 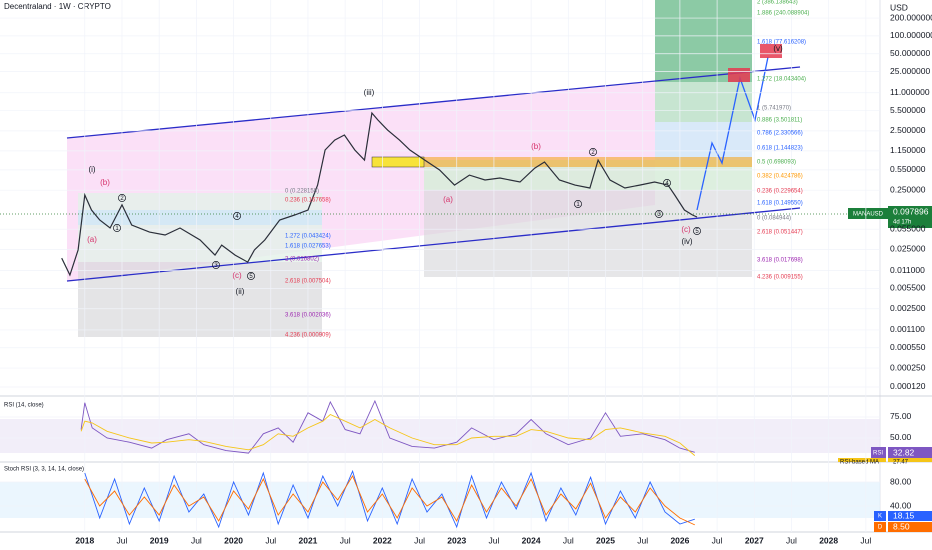 What do you see at coordinates (382, 540) in the screenshot?
I see `x-tick-label: 2022` at bounding box center [382, 540].